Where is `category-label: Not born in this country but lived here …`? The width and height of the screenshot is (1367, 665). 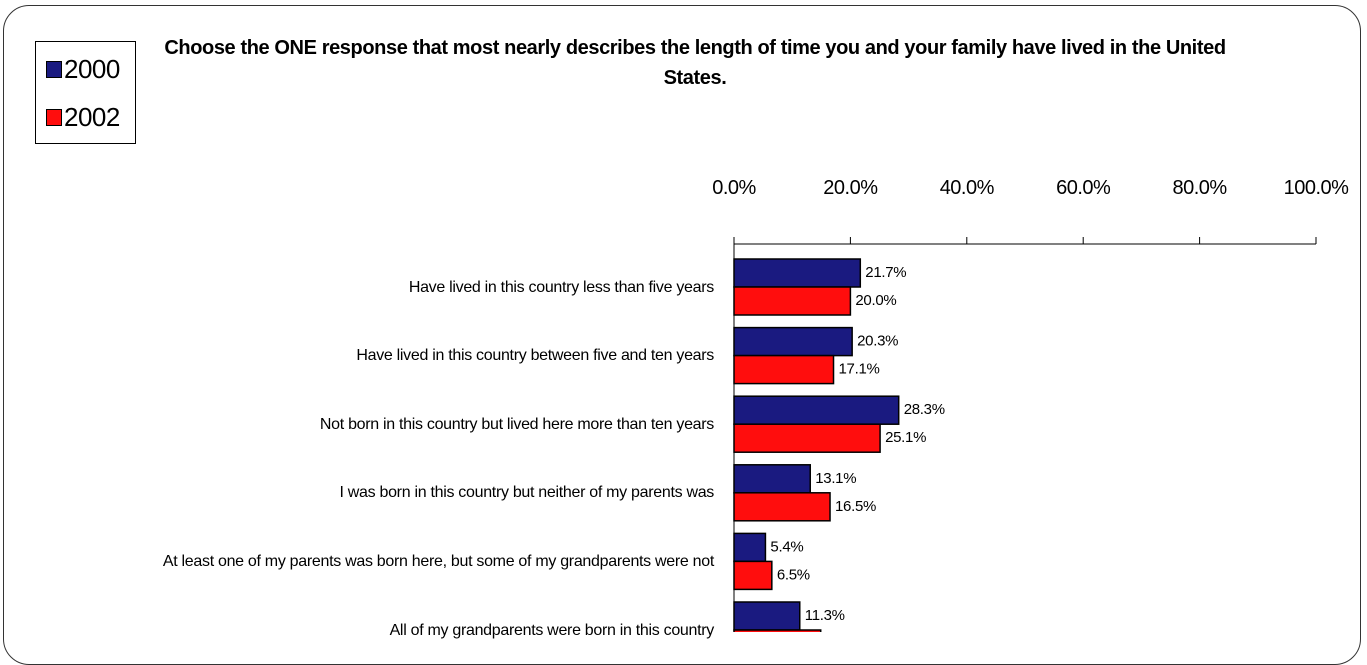
category-label: Not born in this country but lived here … is located at coordinates (516, 424).